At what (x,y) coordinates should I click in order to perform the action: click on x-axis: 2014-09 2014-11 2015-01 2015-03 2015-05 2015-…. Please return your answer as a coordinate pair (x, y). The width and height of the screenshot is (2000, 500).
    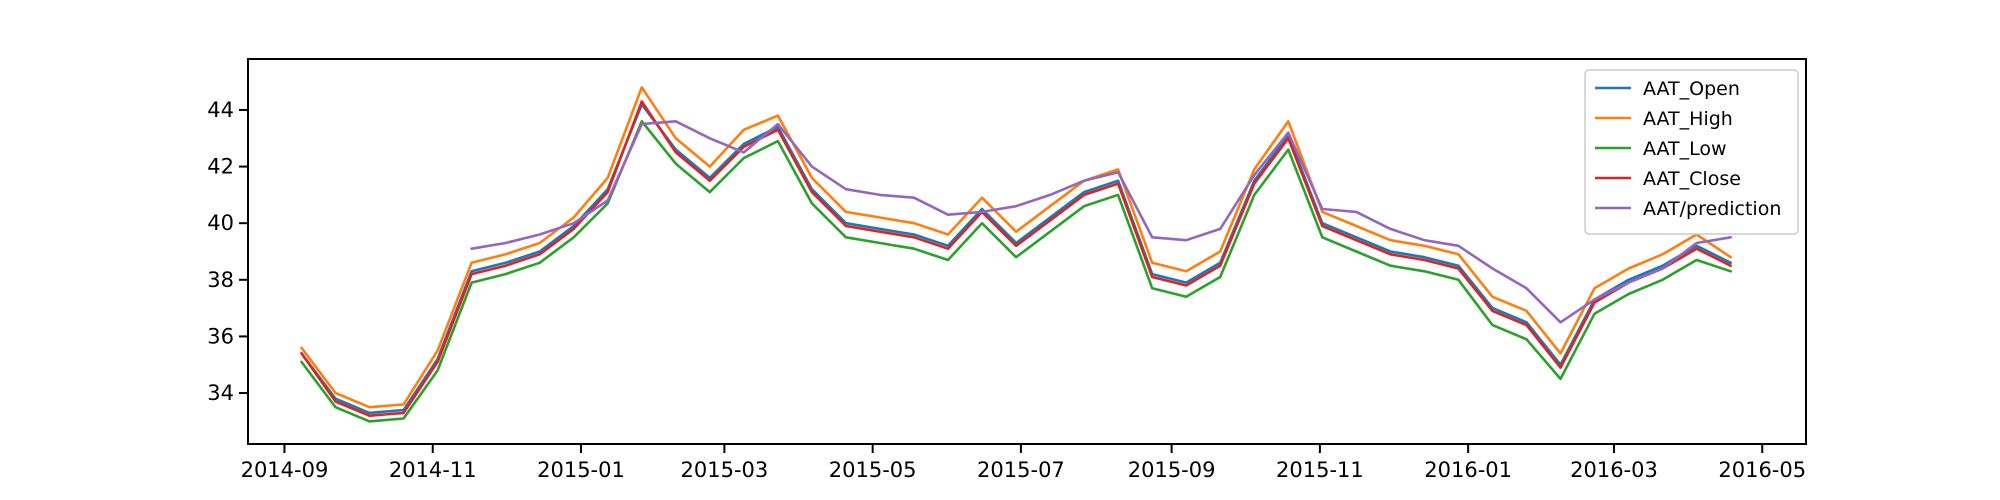
    Looking at the image, I should click on (1023, 463).